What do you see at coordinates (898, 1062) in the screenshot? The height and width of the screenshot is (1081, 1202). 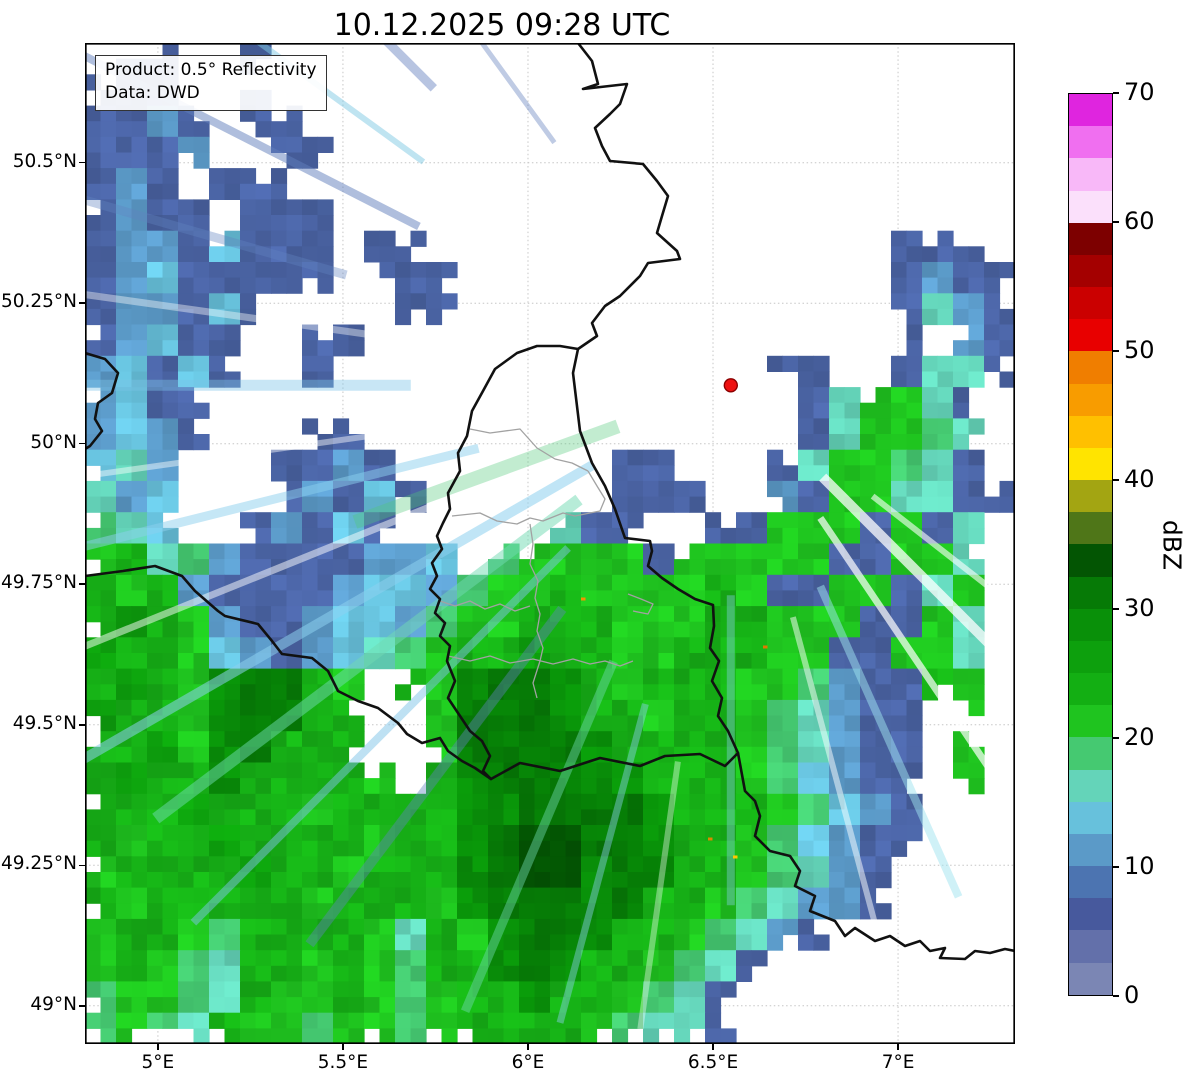 I see `x-tick-label: 7°E` at bounding box center [898, 1062].